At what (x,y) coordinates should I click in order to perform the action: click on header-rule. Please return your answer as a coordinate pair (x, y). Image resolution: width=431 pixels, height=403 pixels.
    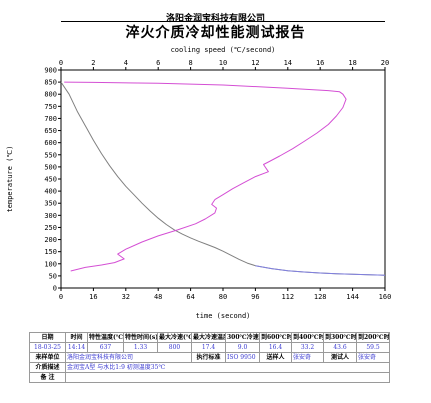
    Looking at the image, I should click on (223, 21).